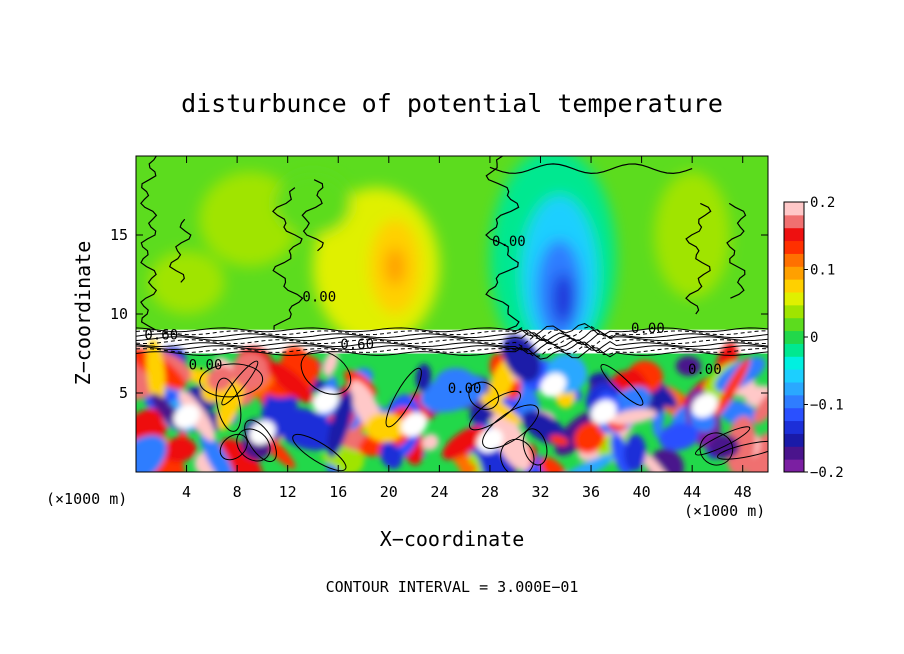 This screenshot has height=654, width=904. Describe the element at coordinates (824, 338) in the screenshot. I see `colorbar-ticks: 0.2 0.1 0 −0.1 −0.2` at that location.